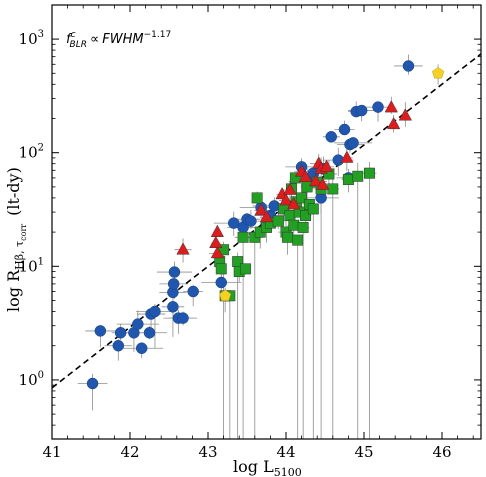 The height and width of the screenshot is (477, 486). Describe the element at coordinates (441, 452) in the screenshot. I see `x-tick-label: 46` at that location.